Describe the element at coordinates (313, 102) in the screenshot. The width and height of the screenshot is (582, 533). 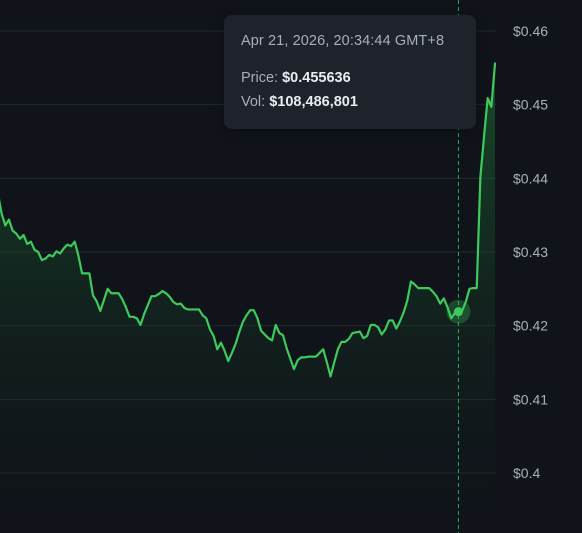
I see `tooltip-vol-value: $108,486,801` at that location.